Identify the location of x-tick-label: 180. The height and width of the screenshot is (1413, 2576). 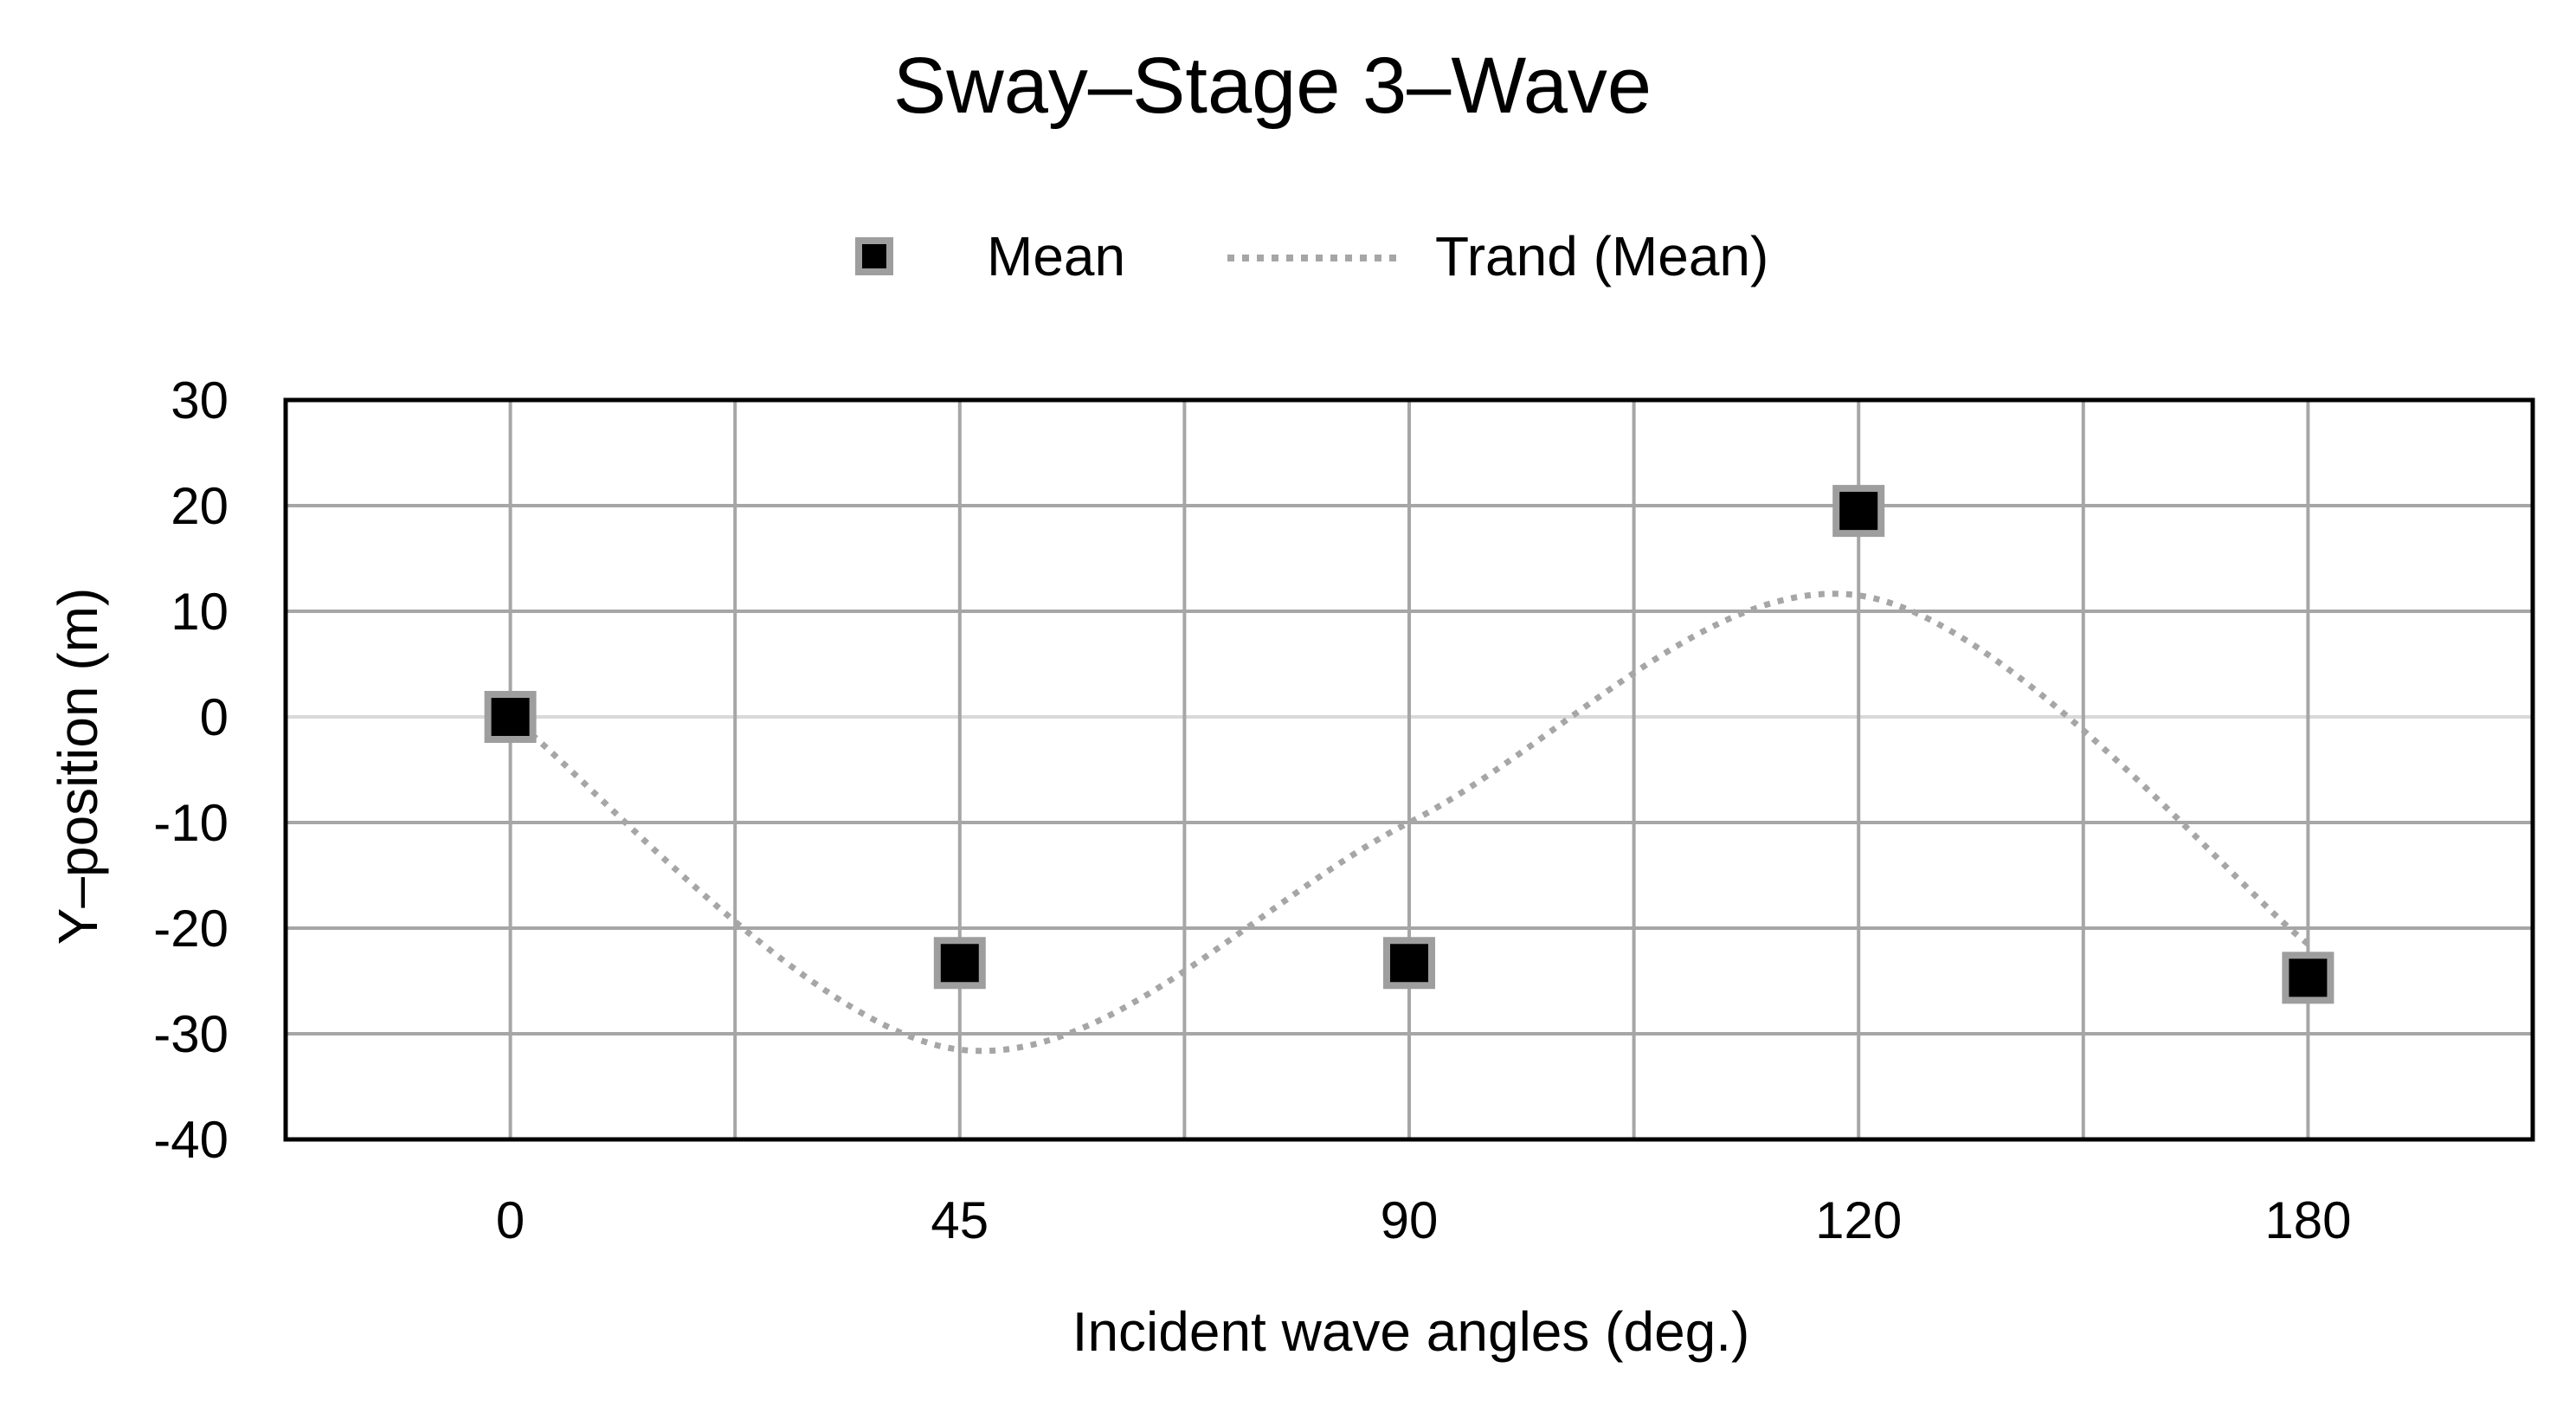
(2307, 1220).